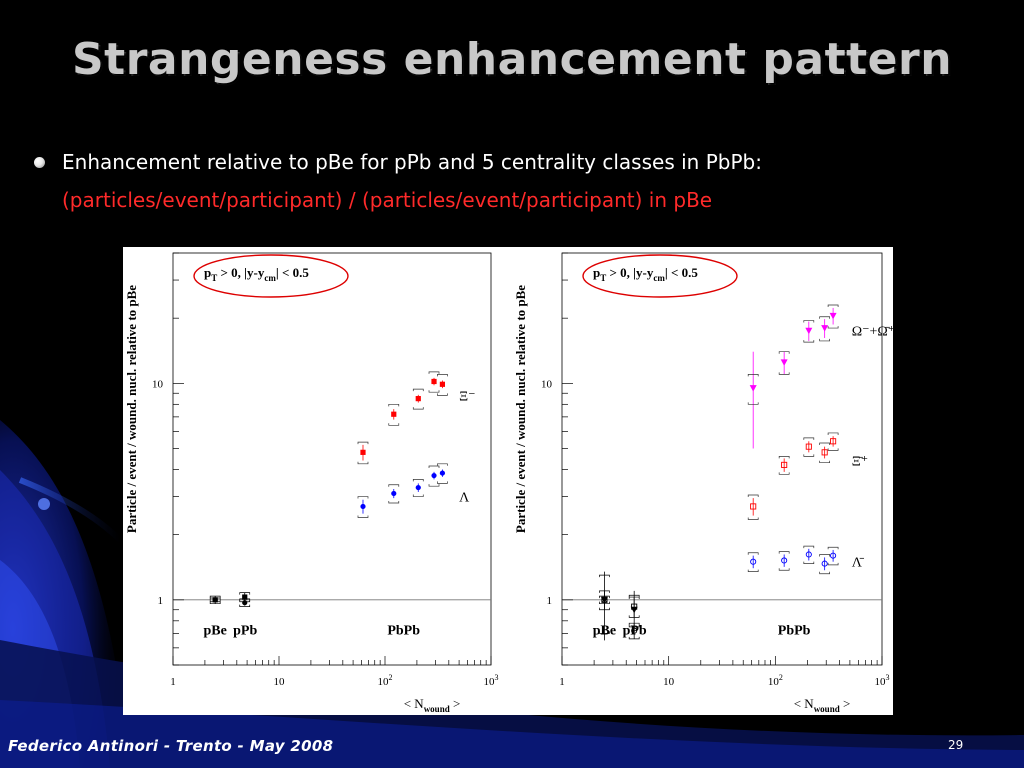 This screenshot has height=768, width=1024. What do you see at coordinates (872, 332) in the screenshot?
I see `series-label: Ω⁻+Ω̄⁺` at bounding box center [872, 332].